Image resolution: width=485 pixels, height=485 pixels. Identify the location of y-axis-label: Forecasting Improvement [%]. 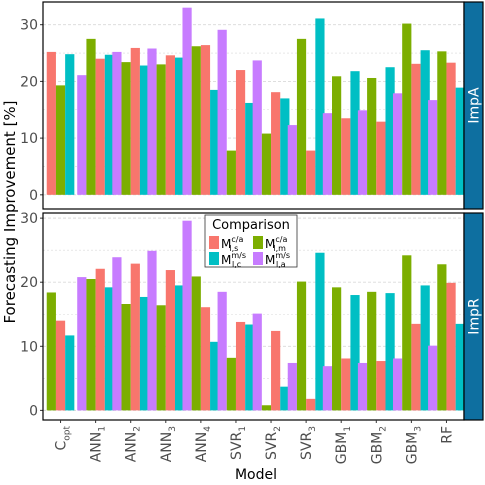
(10, 211).